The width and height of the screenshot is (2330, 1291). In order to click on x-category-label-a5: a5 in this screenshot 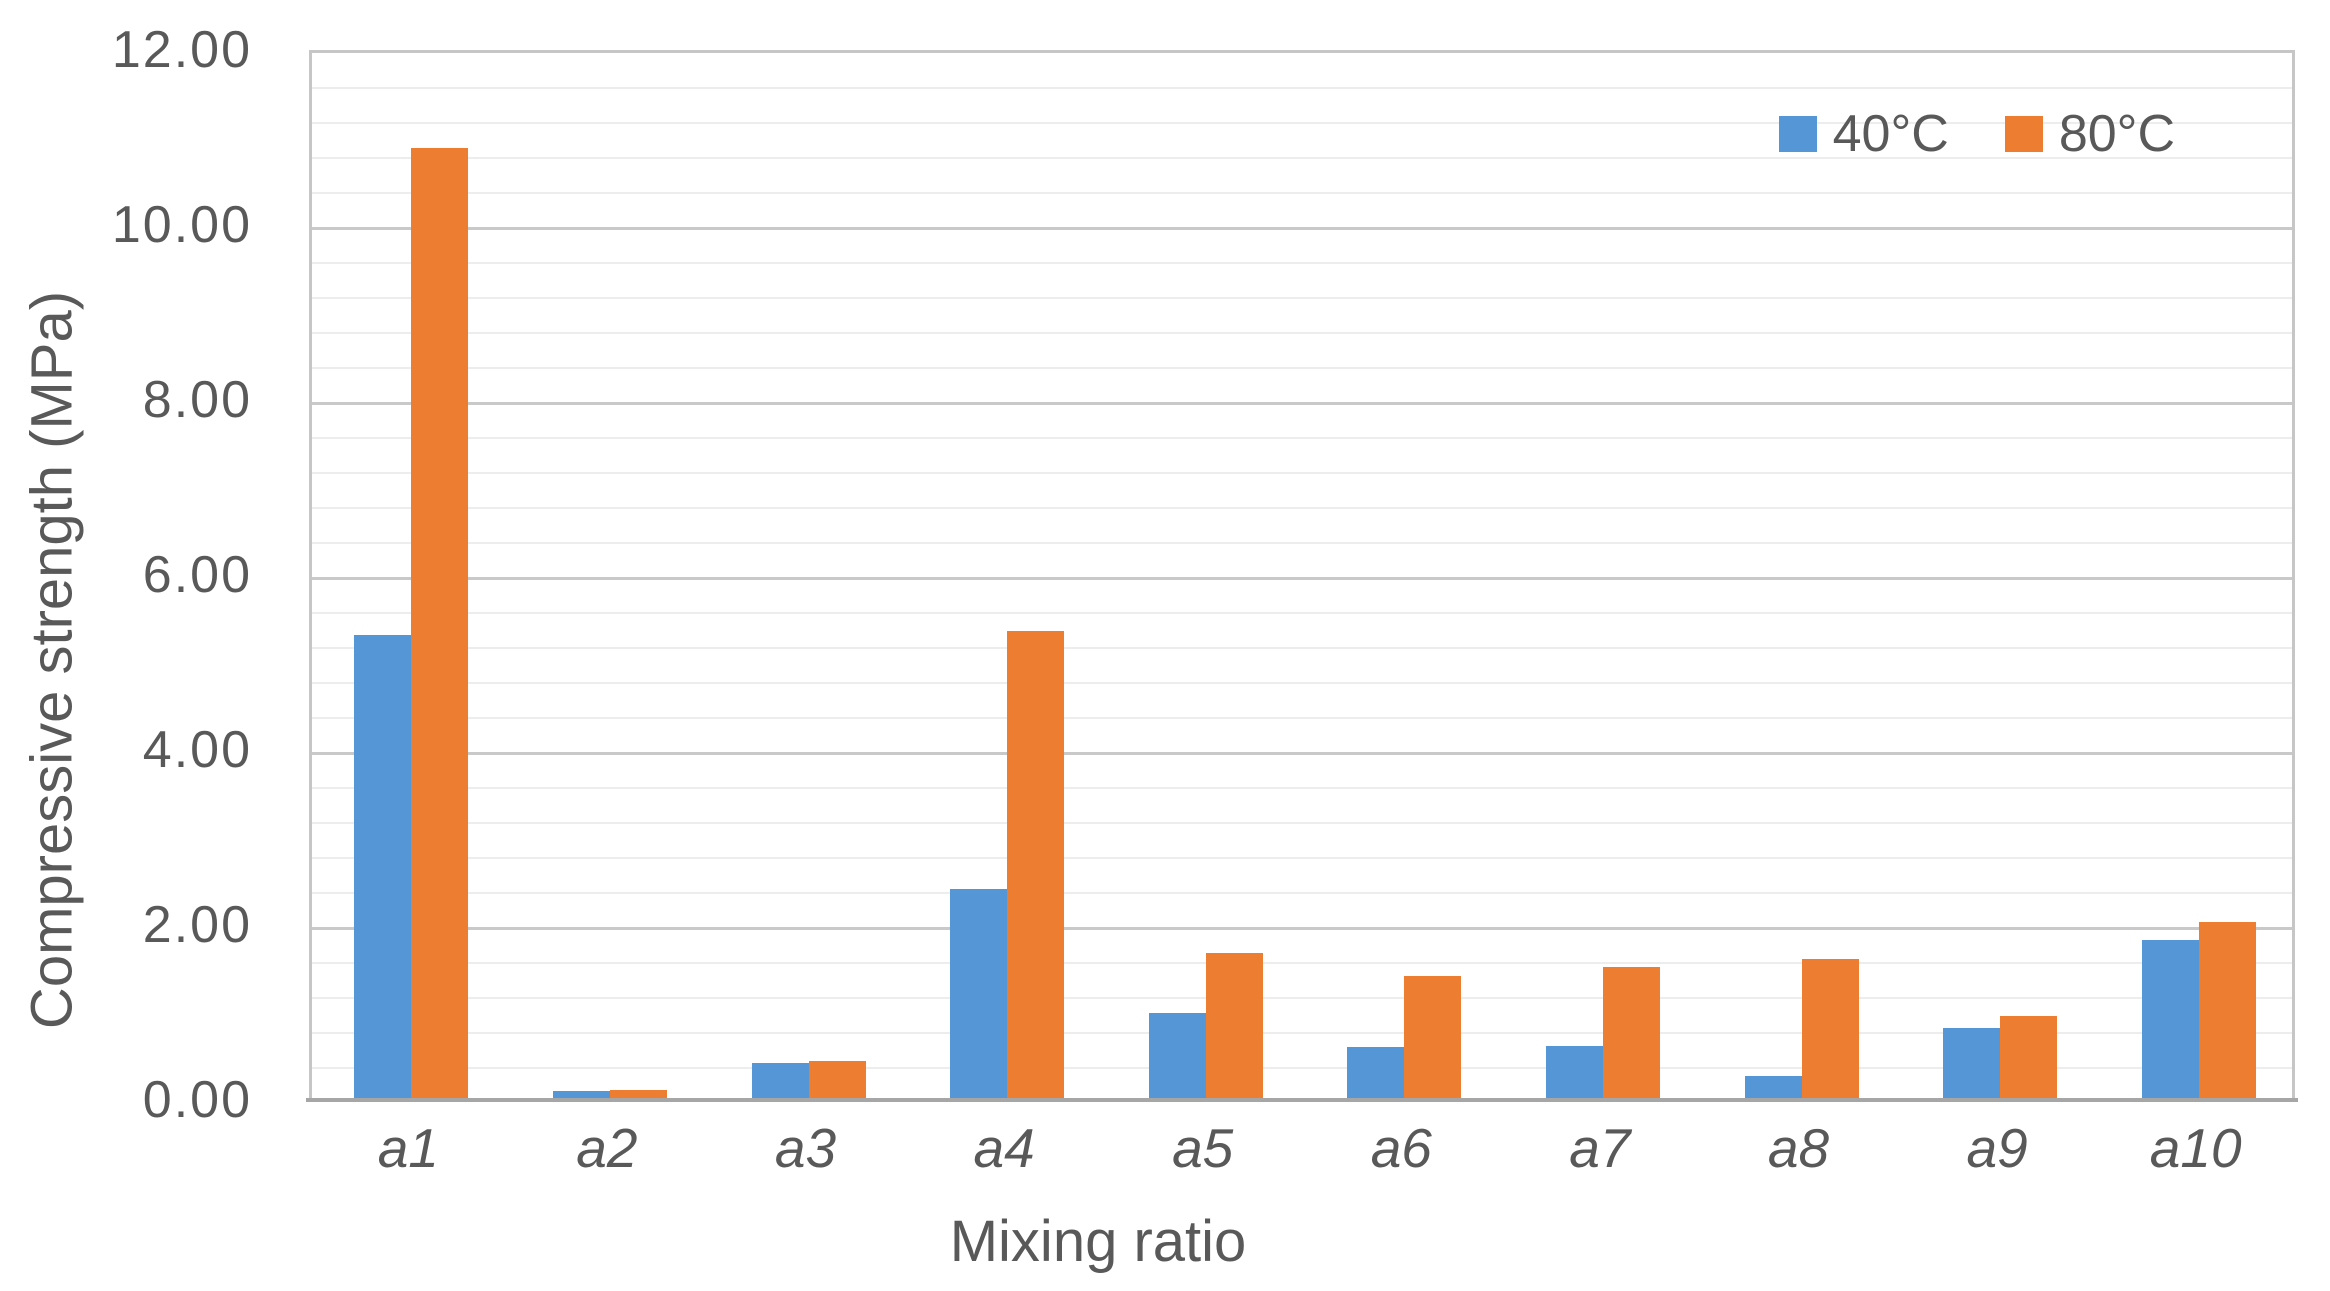, I will do `click(1203, 1148)`.